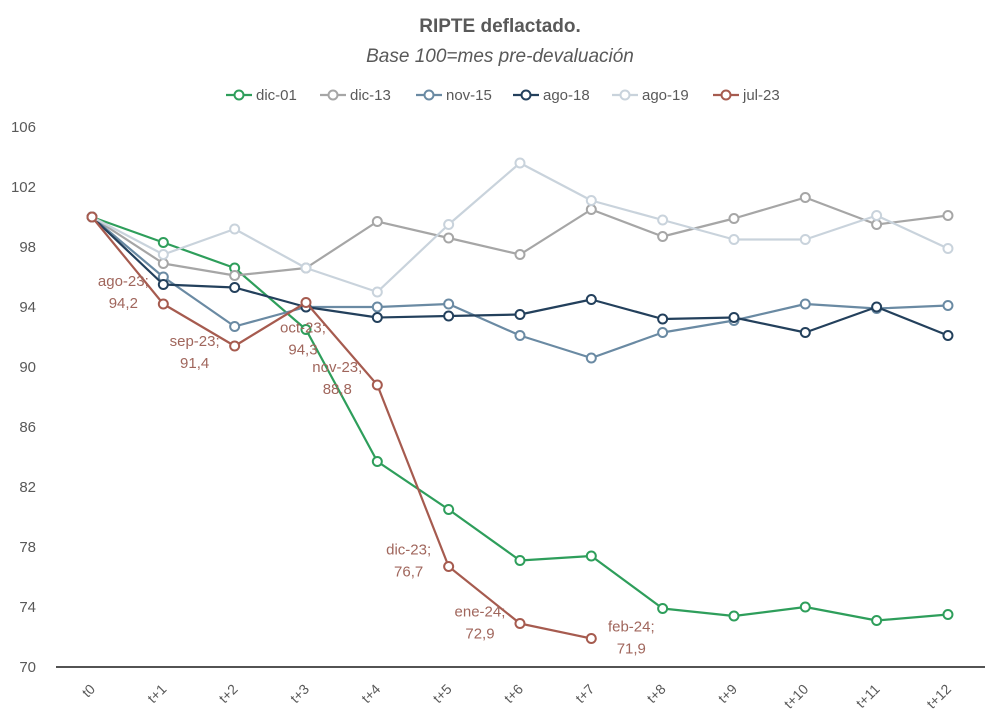 The height and width of the screenshot is (725, 1000). What do you see at coordinates (355, 95) in the screenshot?
I see `legend-item-dic-13: dic-13` at bounding box center [355, 95].